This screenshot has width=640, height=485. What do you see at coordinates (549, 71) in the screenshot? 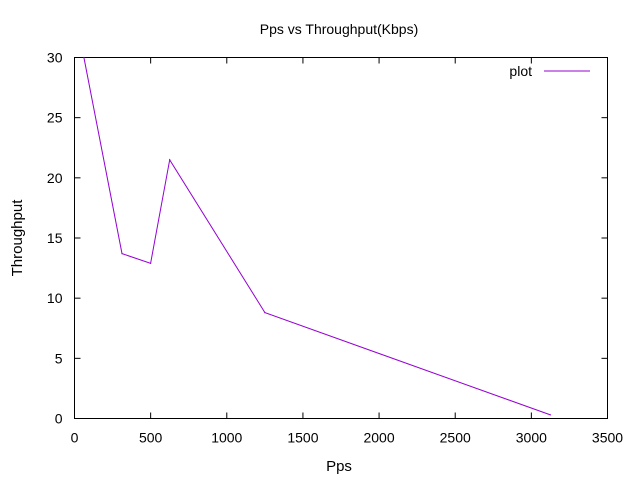
I see `legend: plot` at bounding box center [549, 71].